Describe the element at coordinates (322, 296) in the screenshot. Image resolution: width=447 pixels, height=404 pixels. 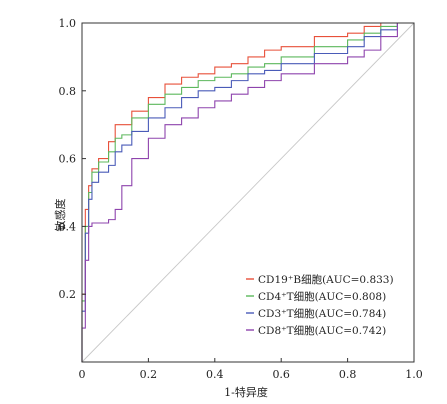
I see `legend-label-2: CD4⁺T细胞(AUC=0.808)` at that location.